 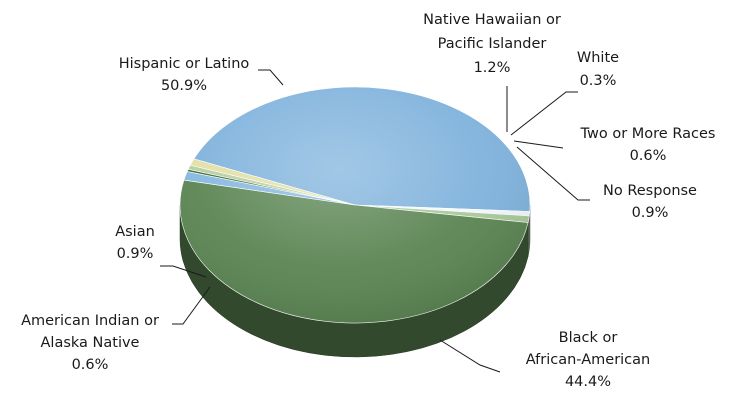 What do you see at coordinates (588, 338) in the screenshot?
I see `slice-category-label: Black or` at bounding box center [588, 338].